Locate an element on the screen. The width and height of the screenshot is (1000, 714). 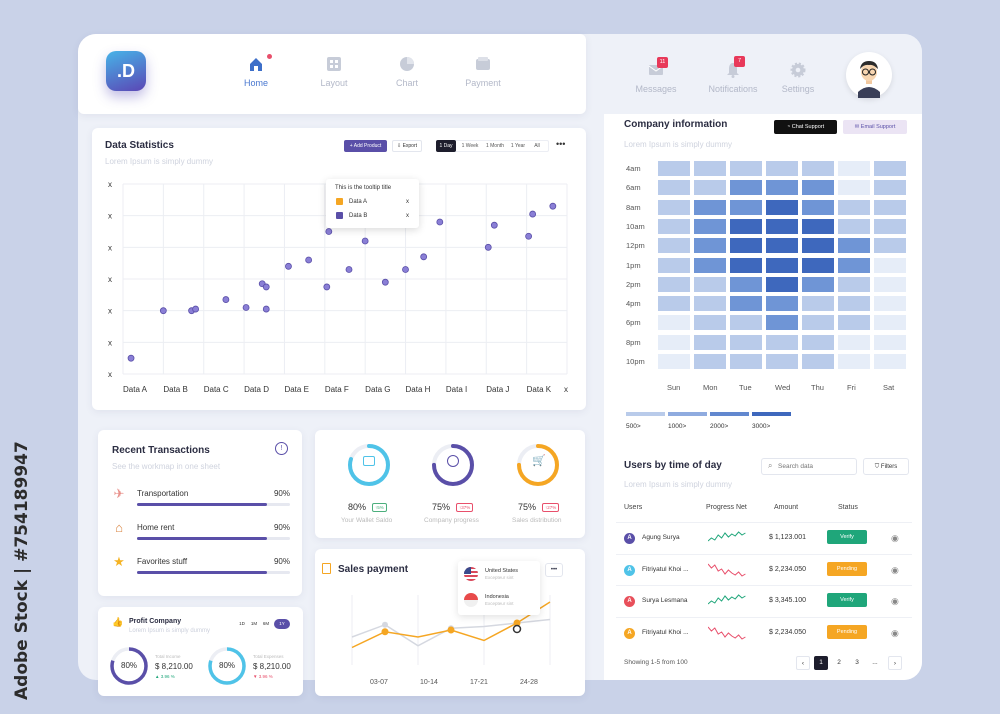
app-logo: .D is located at coordinates (126, 71).